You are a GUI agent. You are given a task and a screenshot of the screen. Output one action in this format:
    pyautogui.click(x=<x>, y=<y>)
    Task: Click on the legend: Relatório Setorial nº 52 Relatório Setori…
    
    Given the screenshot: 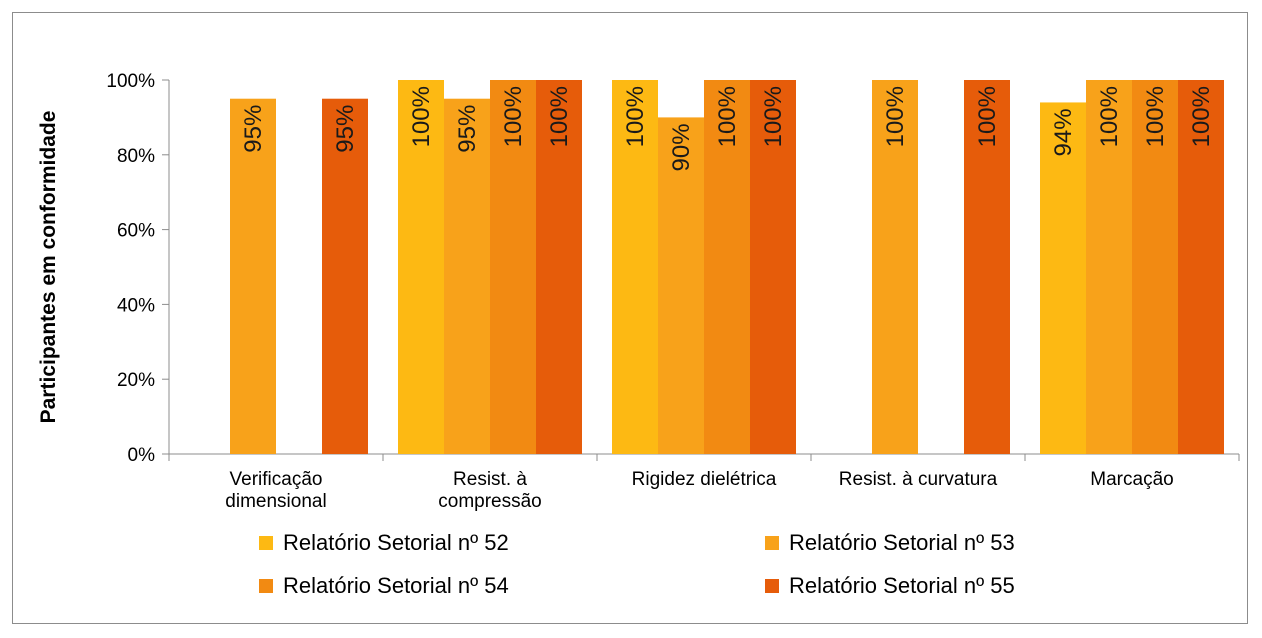 What is the action you would take?
    pyautogui.click(x=637, y=564)
    